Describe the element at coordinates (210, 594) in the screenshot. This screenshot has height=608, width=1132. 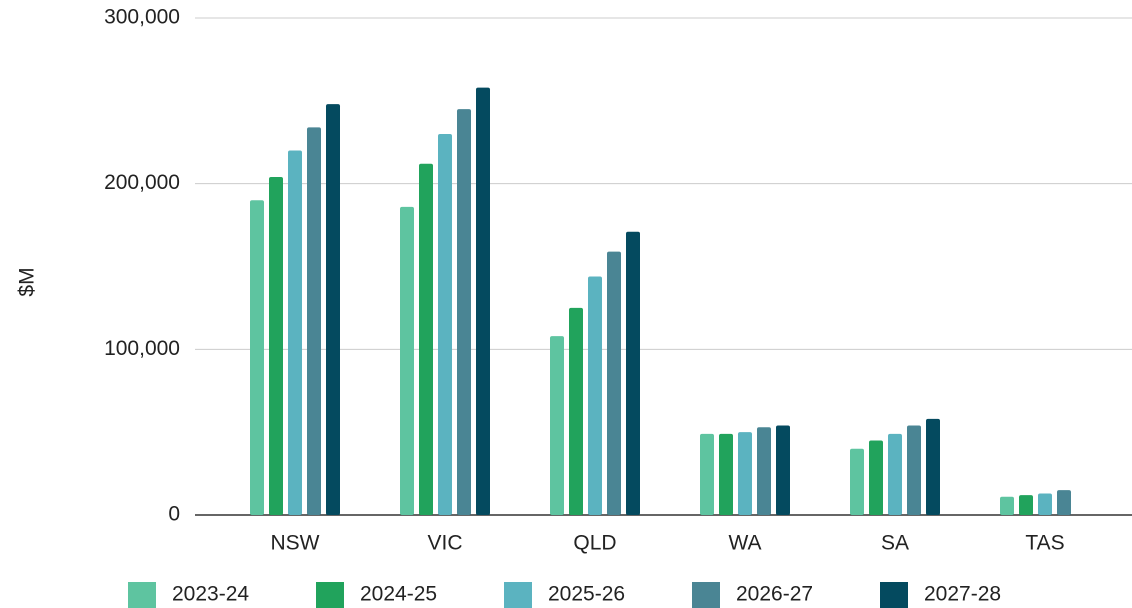
I see `legend-label: 2023-24` at that location.